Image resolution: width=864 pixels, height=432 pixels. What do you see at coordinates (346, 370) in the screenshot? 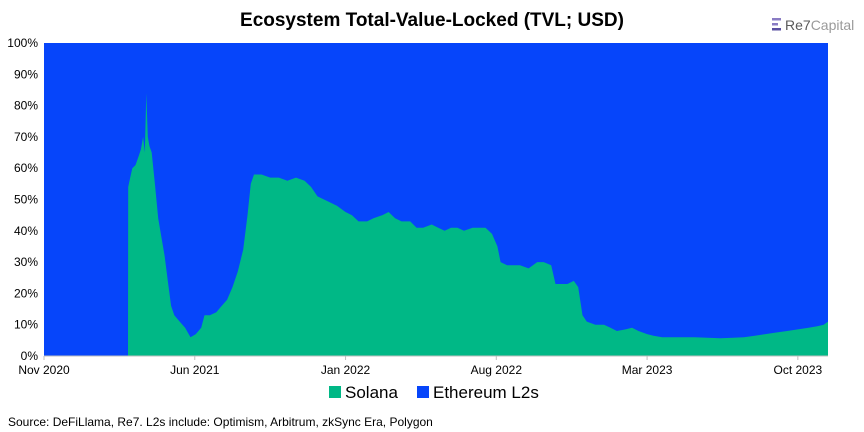
I see `x-tick-label: Jan 2022` at bounding box center [346, 370].